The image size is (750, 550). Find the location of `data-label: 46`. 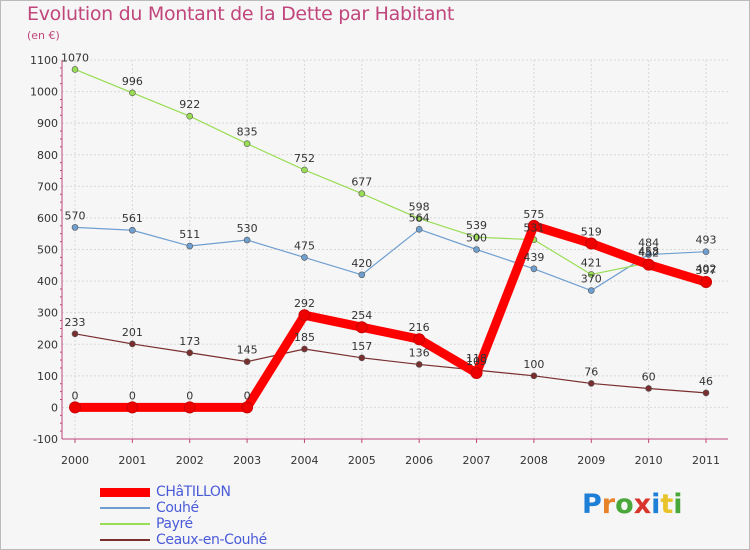

data-label: 46 is located at coordinates (706, 381).